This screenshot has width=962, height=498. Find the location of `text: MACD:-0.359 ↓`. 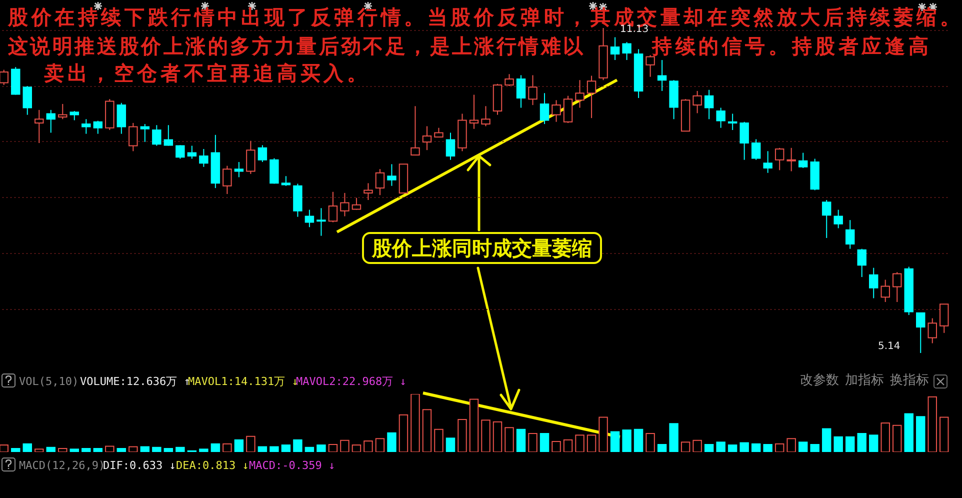

text: MACD:-0.359 ↓ is located at coordinates (292, 465).